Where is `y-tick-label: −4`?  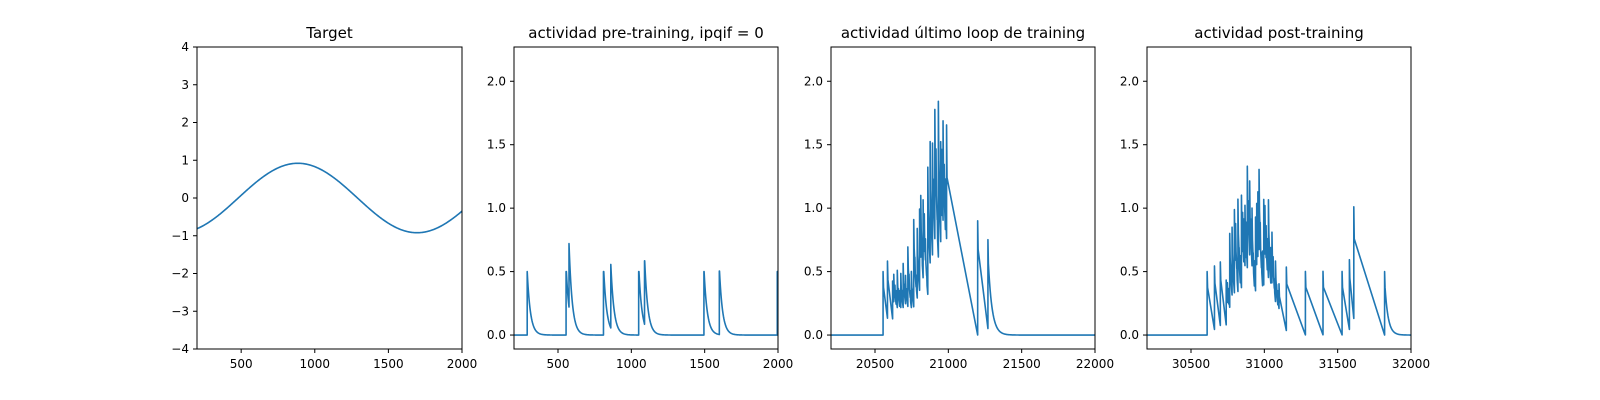
y-tick-label: −4 is located at coordinates (180, 349).